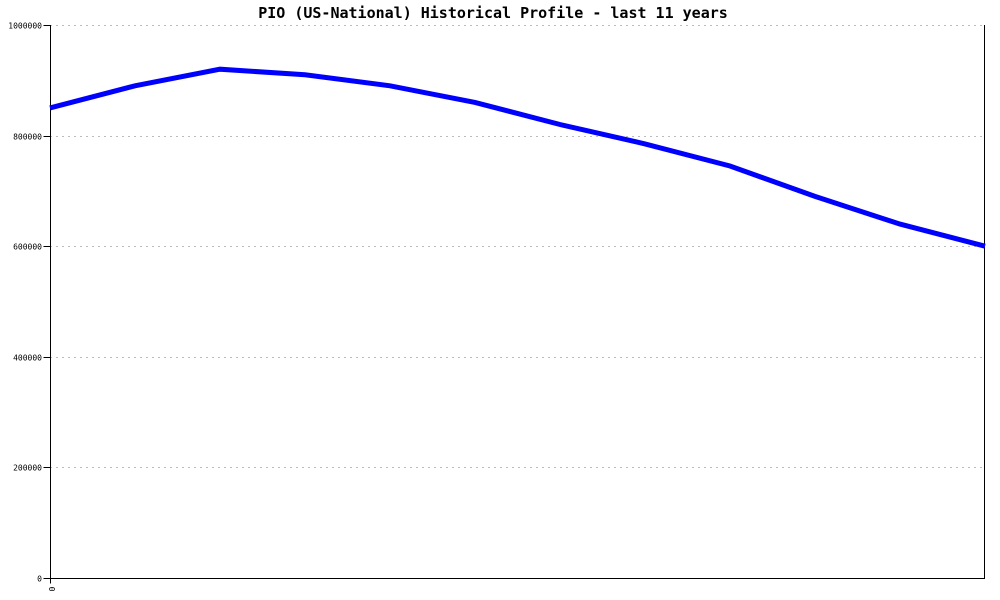 The width and height of the screenshot is (1000, 600). I want to click on y-axis-label: 1000000, so click(25, 26).